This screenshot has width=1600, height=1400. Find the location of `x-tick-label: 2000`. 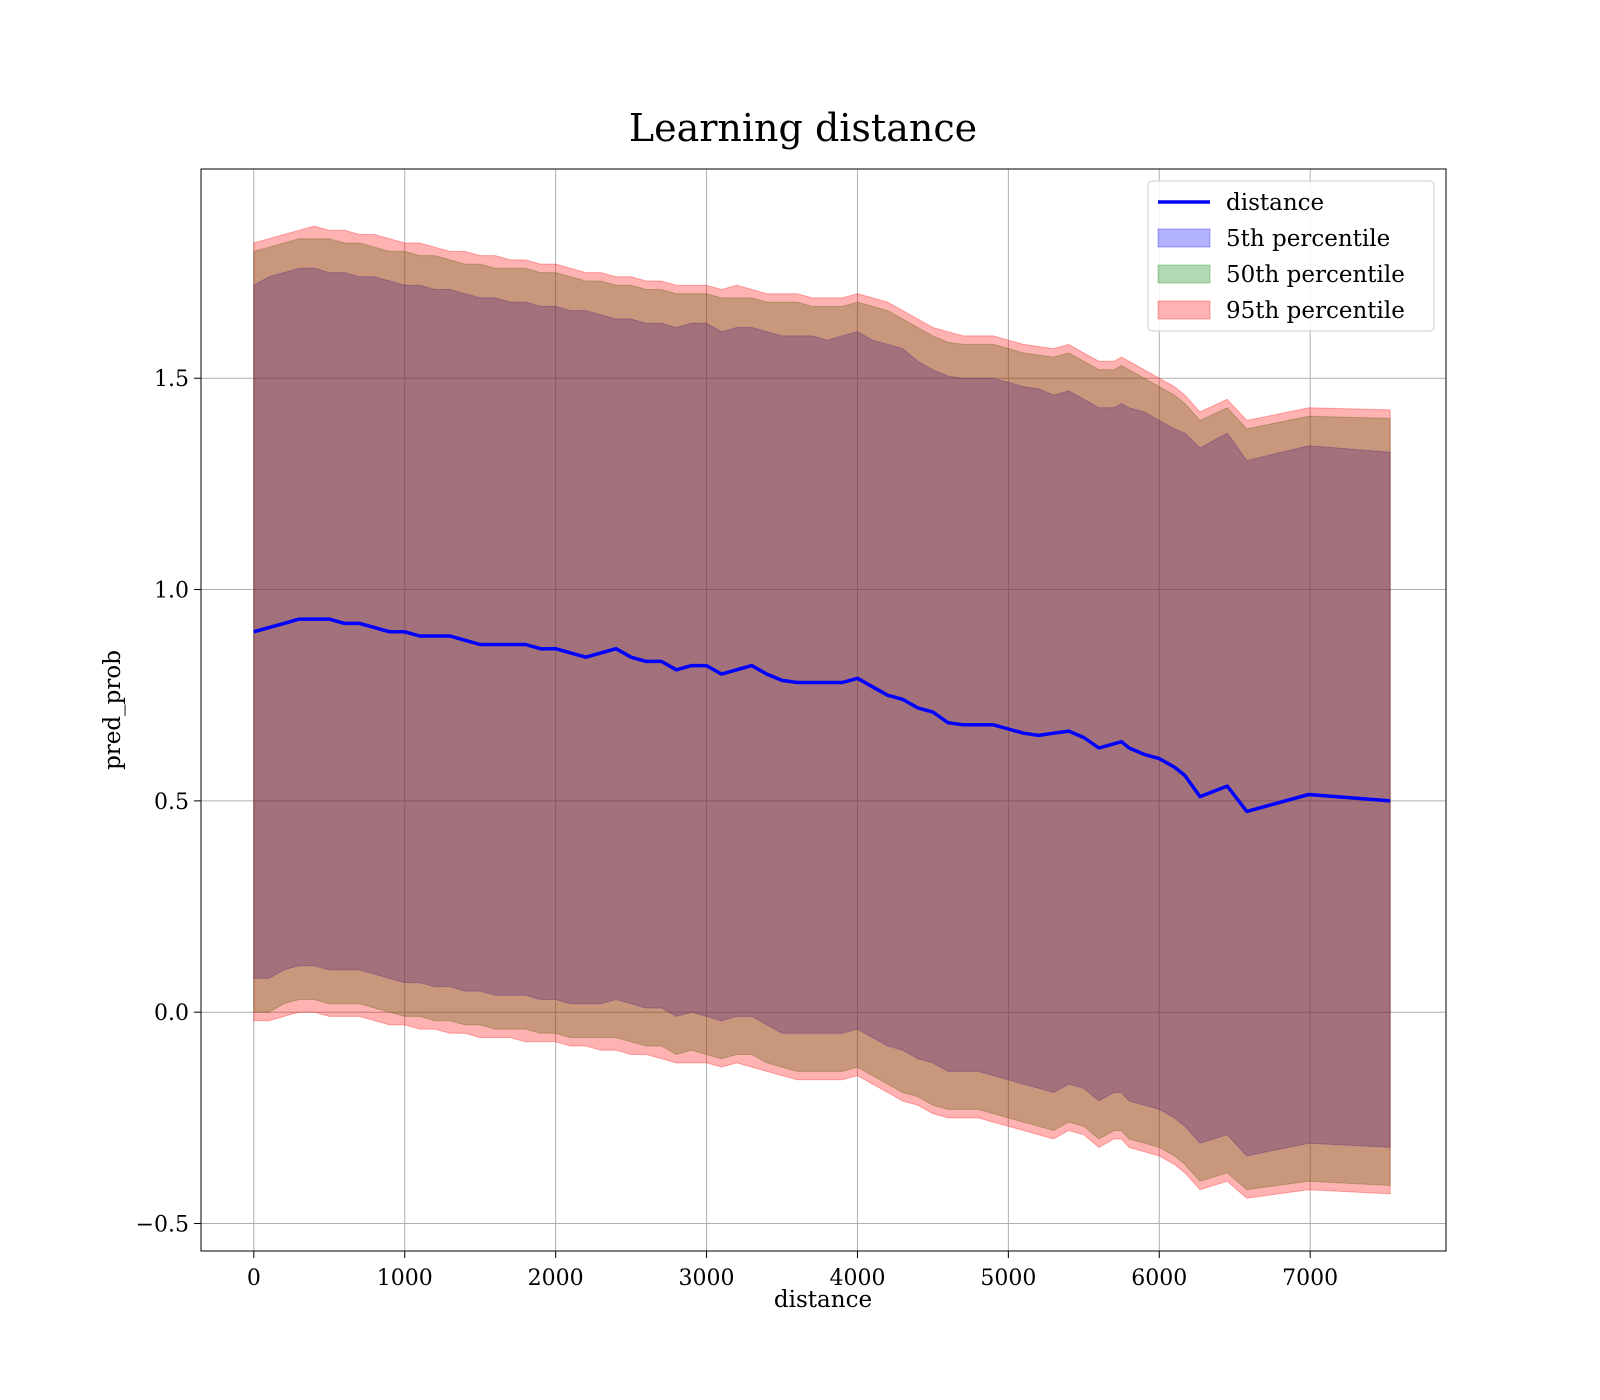

x-tick-label: 2000 is located at coordinates (556, 1278).